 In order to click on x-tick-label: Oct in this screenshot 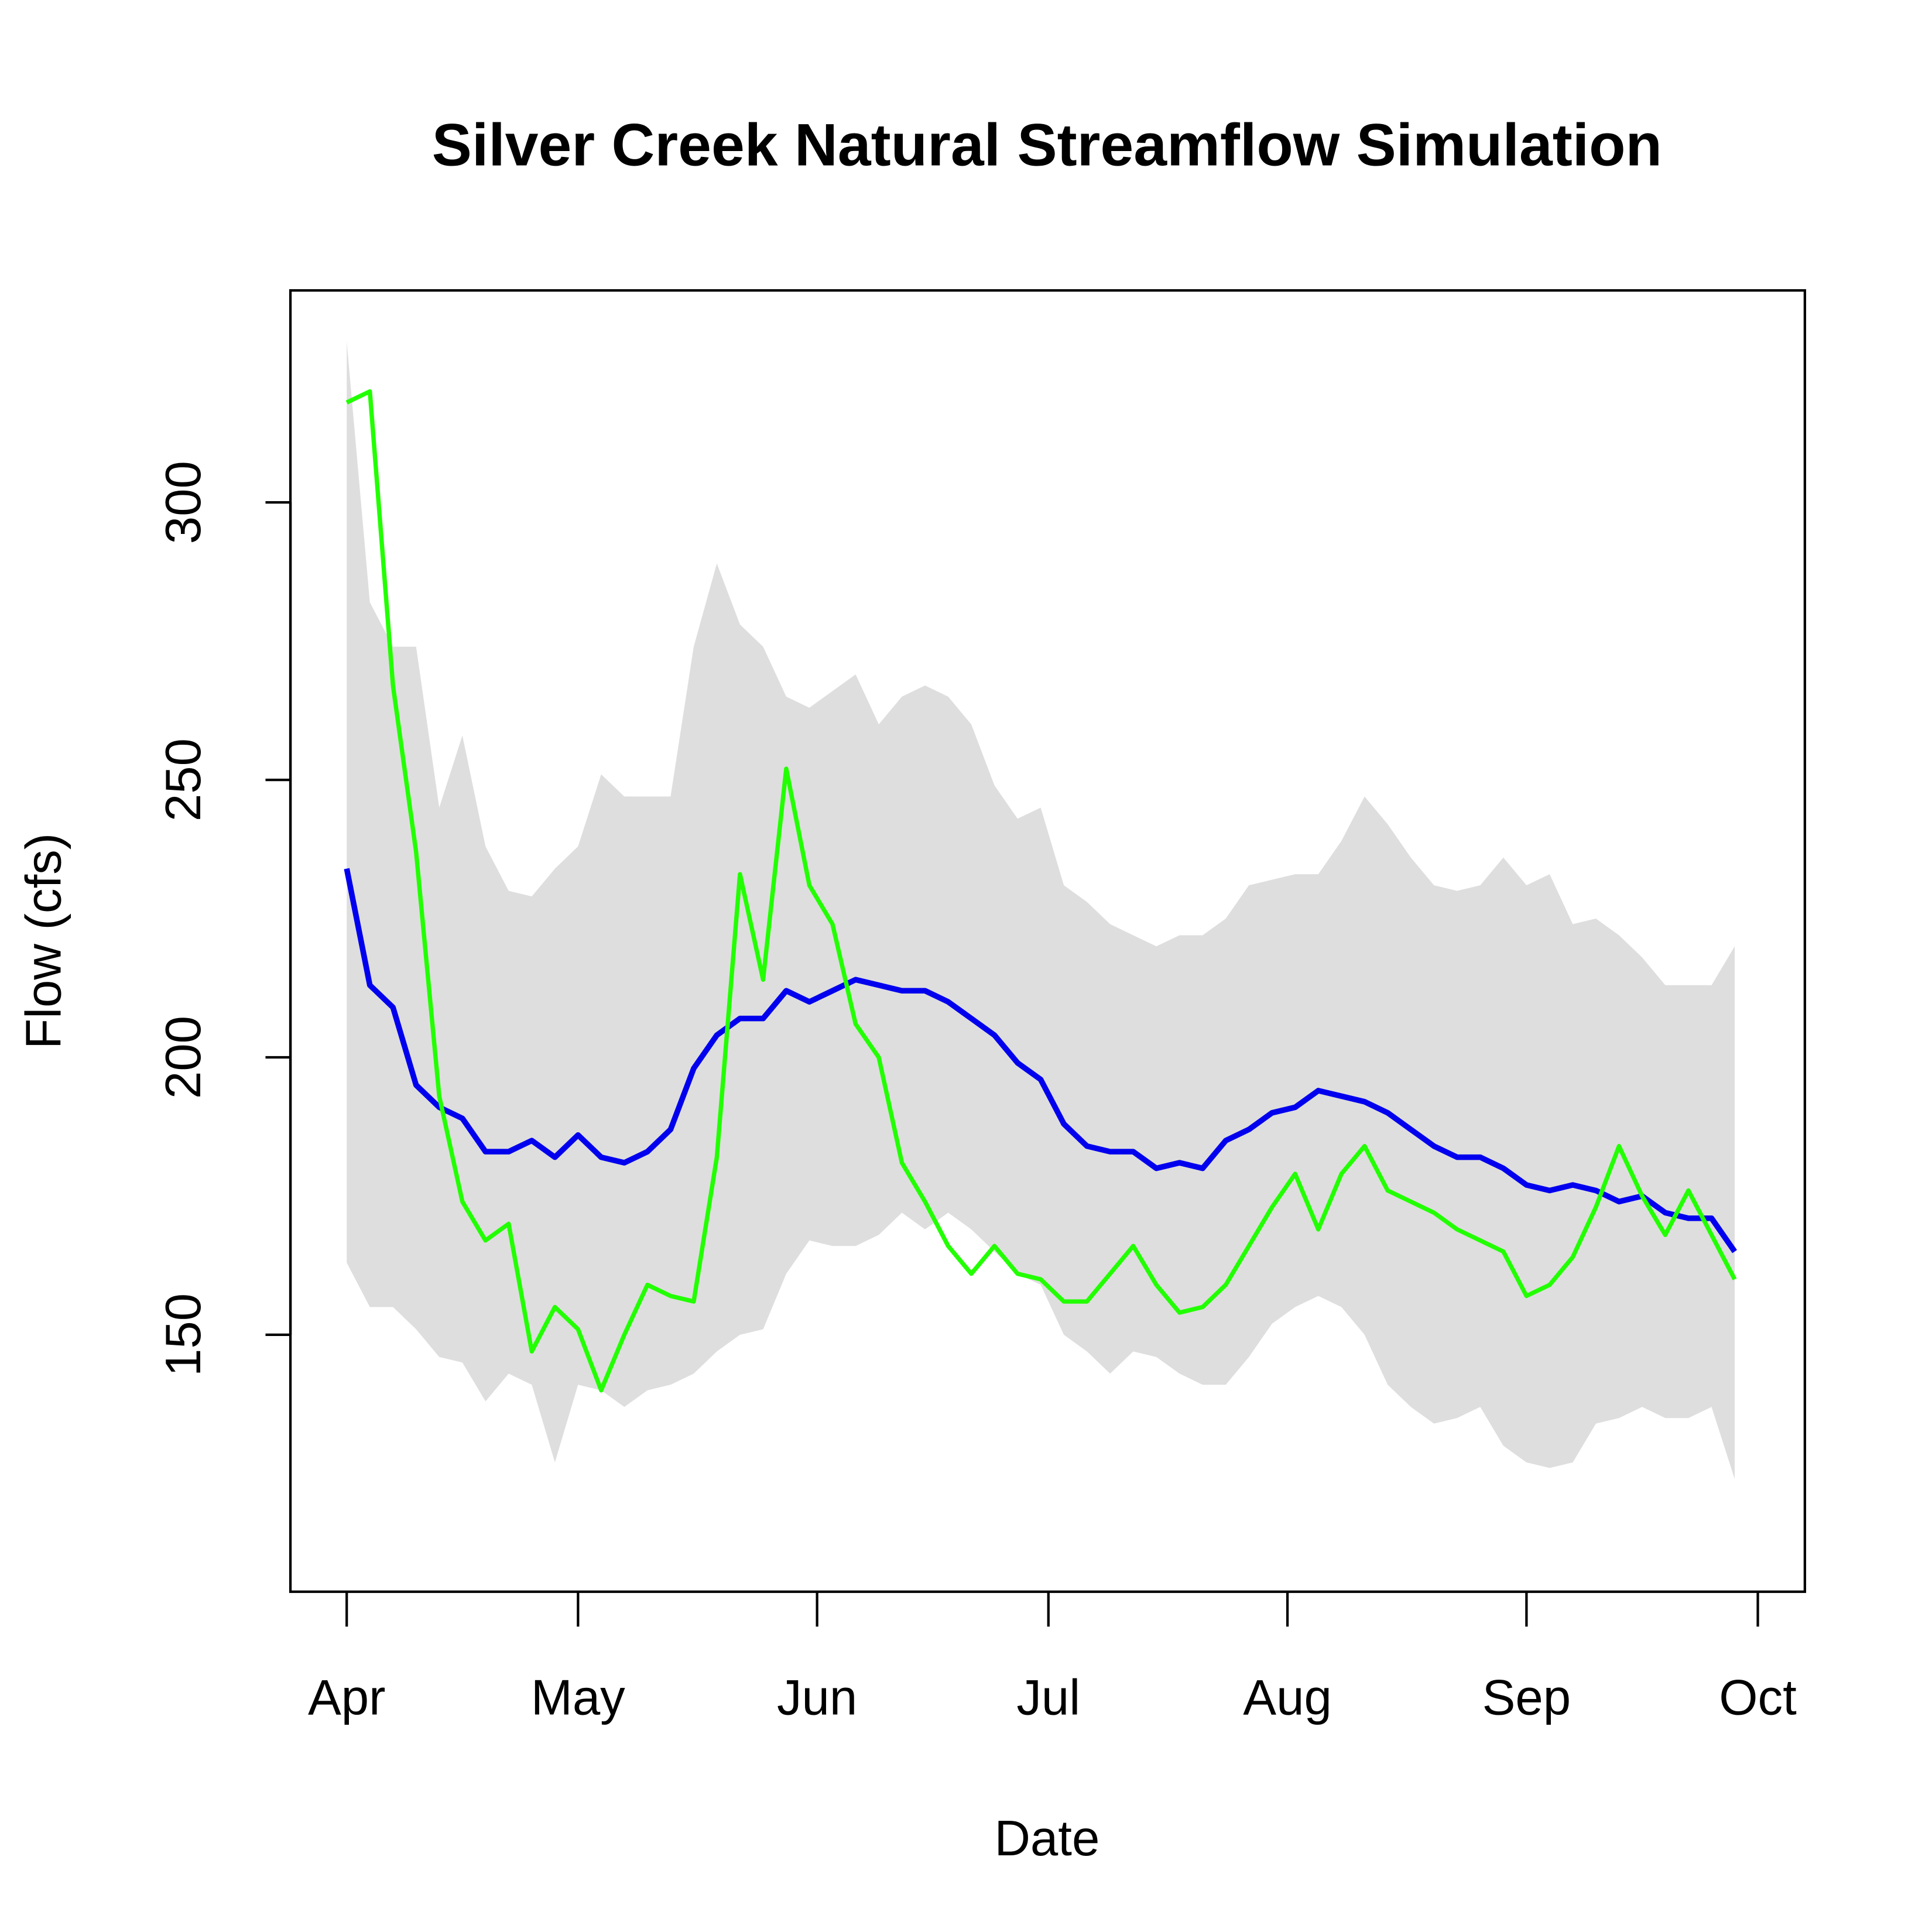, I will do `click(1758, 1698)`.